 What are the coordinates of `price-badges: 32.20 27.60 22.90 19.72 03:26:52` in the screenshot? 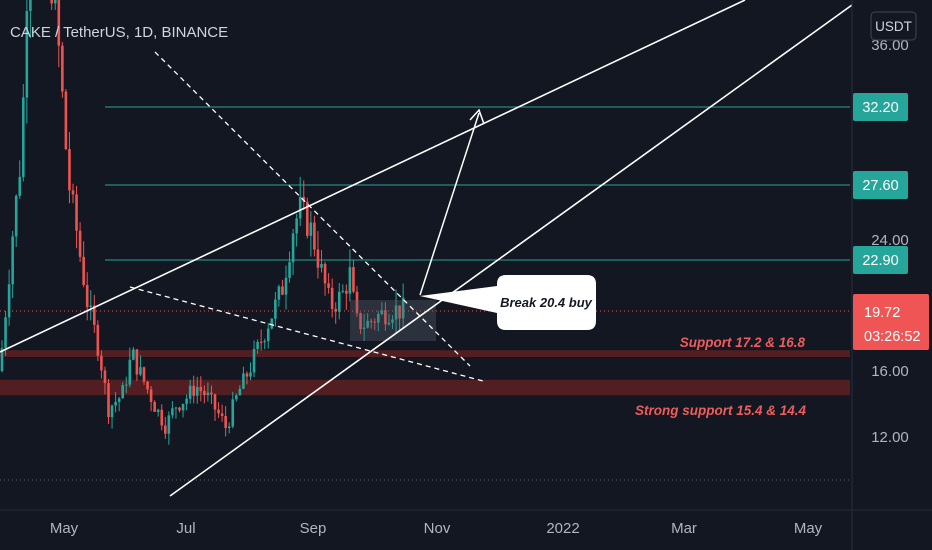 It's located at (891, 221).